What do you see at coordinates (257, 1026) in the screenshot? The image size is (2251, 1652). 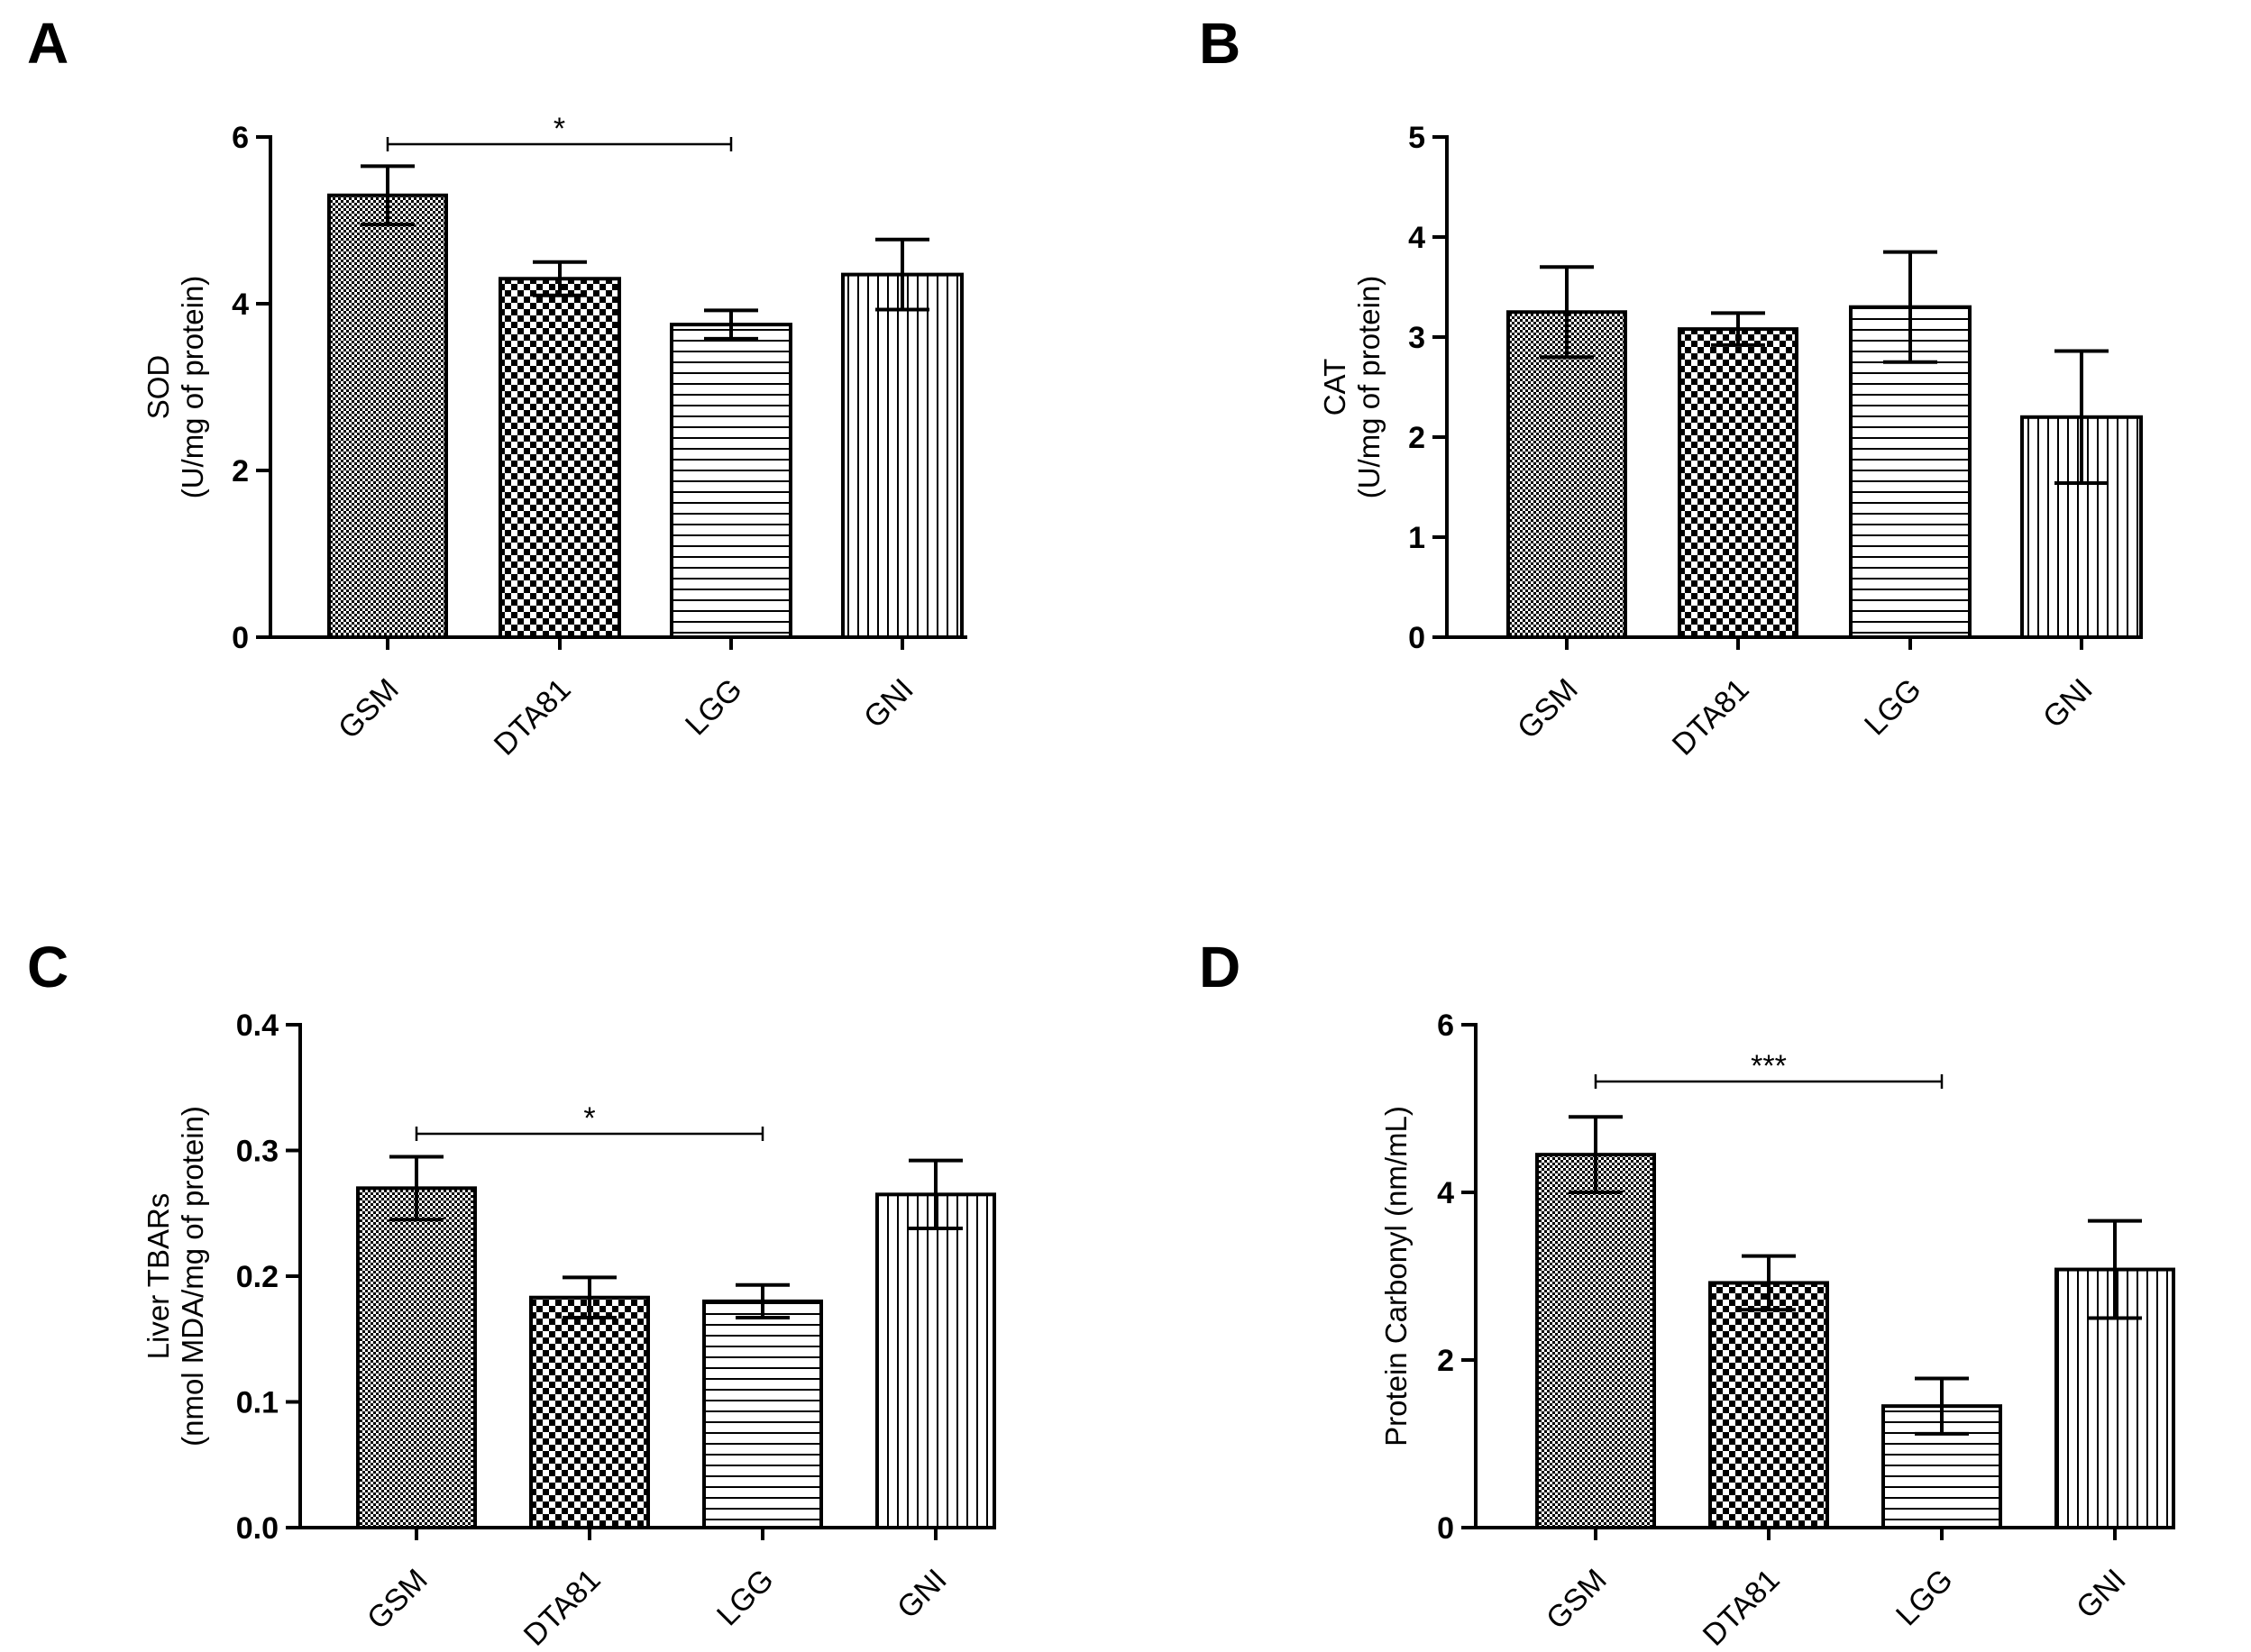 I see `y-tick-label: 0.4` at bounding box center [257, 1026].